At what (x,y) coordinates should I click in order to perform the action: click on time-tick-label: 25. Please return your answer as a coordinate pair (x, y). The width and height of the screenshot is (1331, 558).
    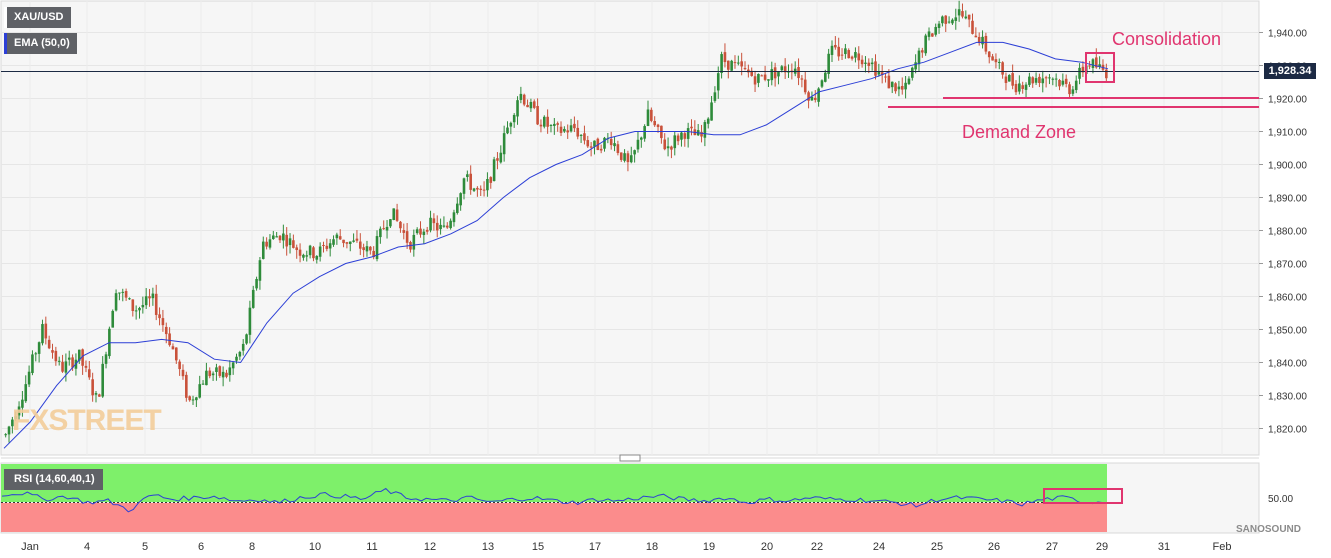
    Looking at the image, I should click on (937, 547).